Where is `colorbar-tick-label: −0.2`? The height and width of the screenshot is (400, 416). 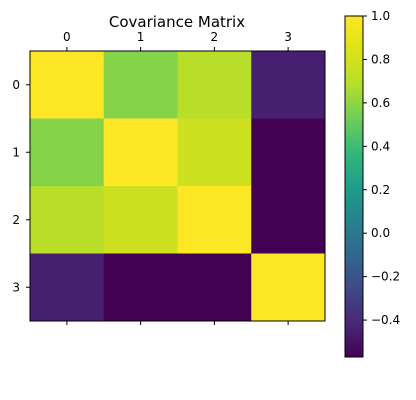
colorbar-tick-label: −0.2 is located at coordinates (385, 277).